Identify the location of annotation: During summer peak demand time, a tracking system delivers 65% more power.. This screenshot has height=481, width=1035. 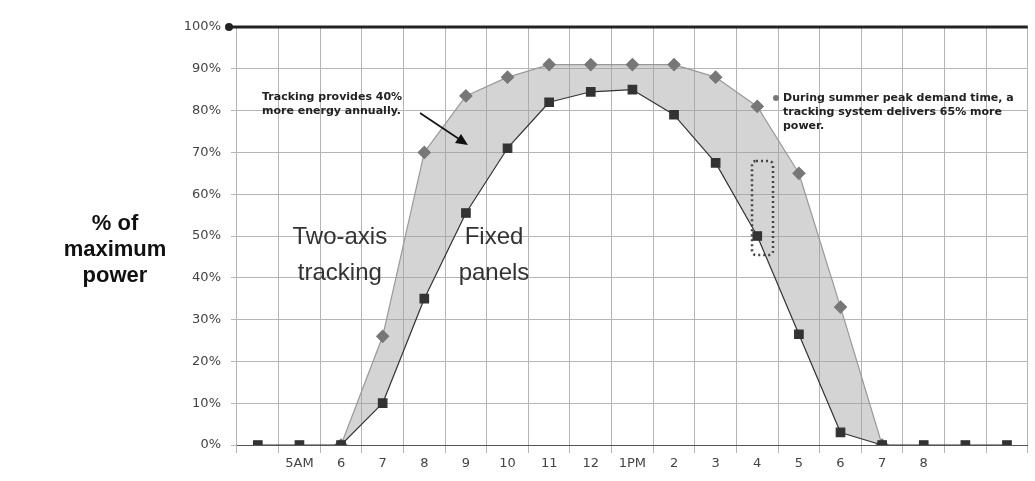
(899, 112).